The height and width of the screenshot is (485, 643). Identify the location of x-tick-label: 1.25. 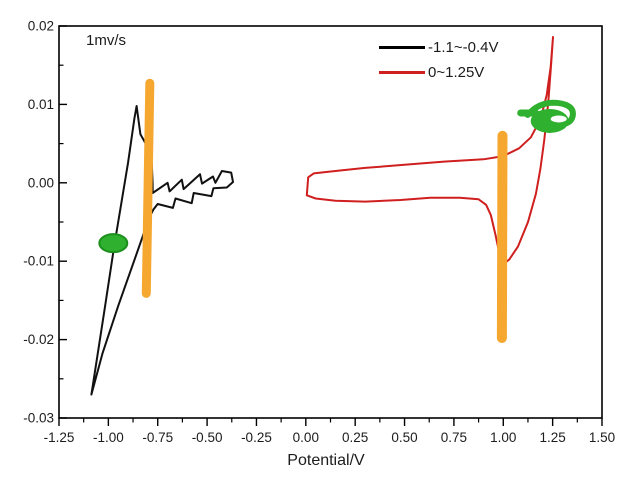
(552, 437).